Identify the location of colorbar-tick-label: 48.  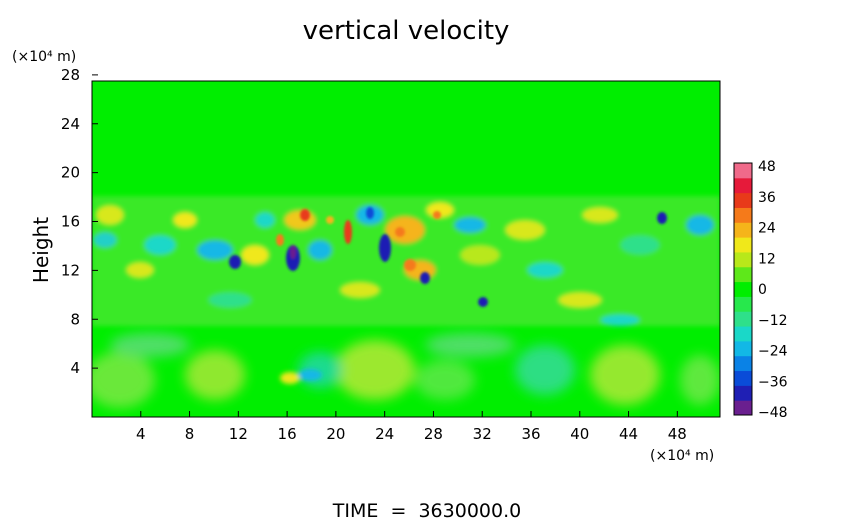
(767, 167).